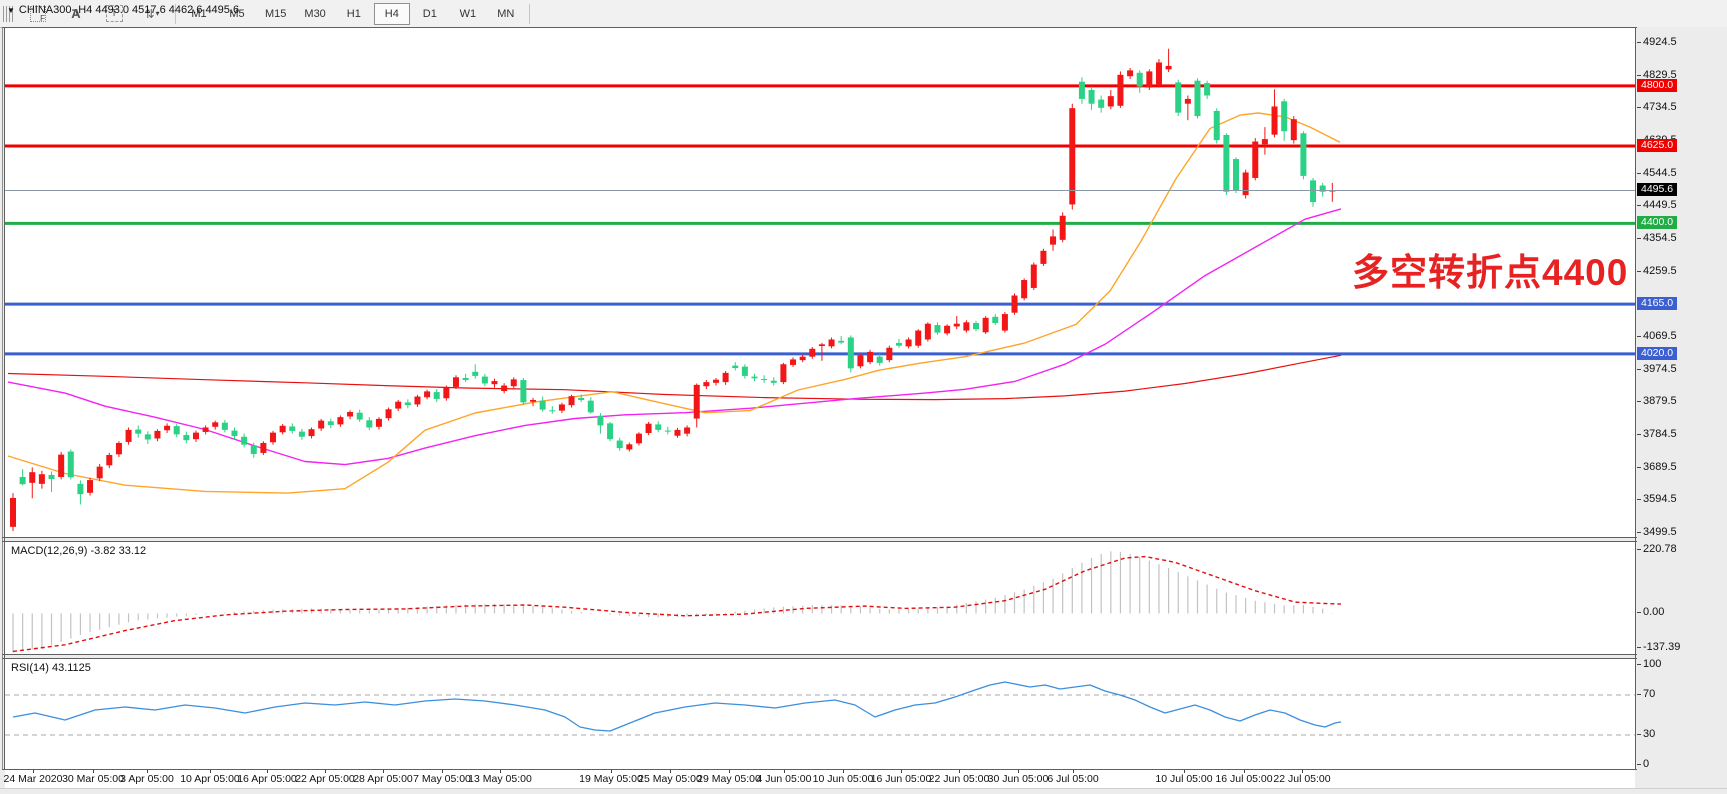 The width and height of the screenshot is (1727, 794). Describe the element at coordinates (442, 779) in the screenshot. I see `time-label: 7 May 05:00` at that location.